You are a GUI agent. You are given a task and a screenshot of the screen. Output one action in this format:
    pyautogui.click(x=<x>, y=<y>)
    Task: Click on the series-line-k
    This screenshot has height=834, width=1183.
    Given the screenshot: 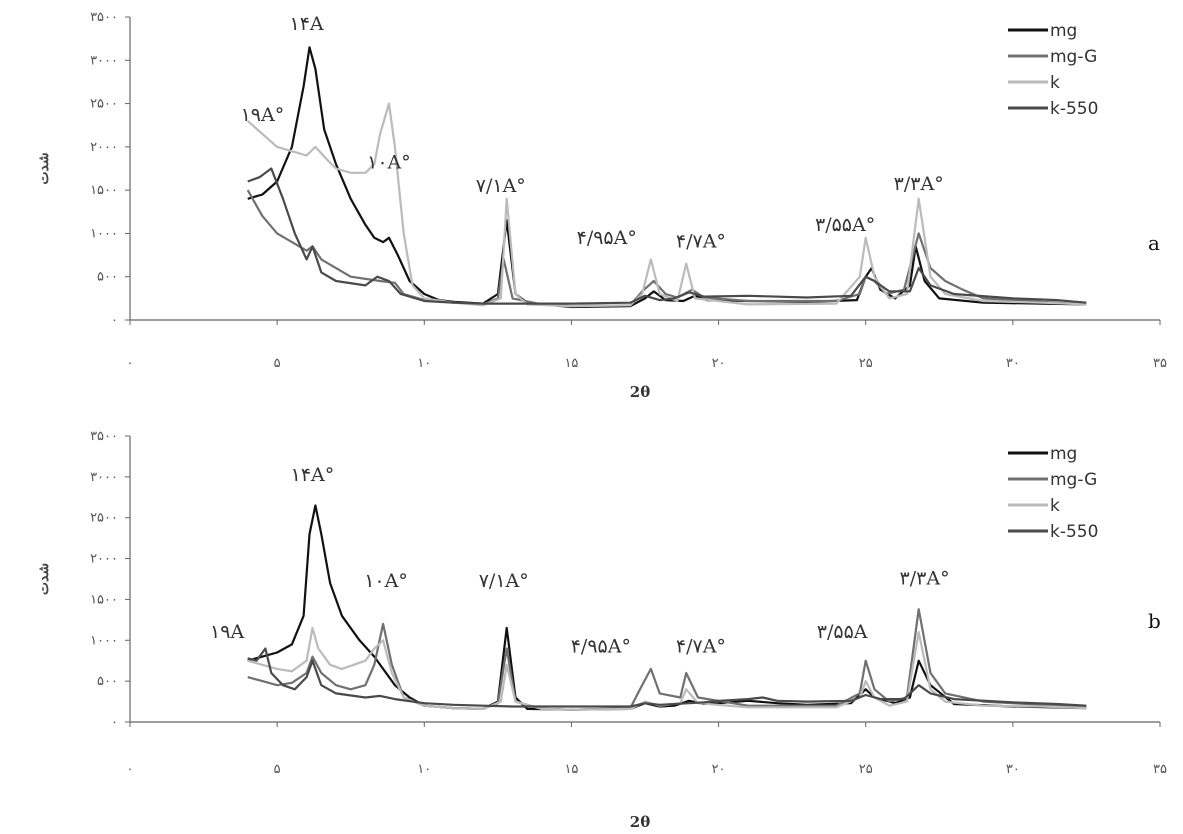 What is the action you would take?
    pyautogui.click(x=667, y=668)
    